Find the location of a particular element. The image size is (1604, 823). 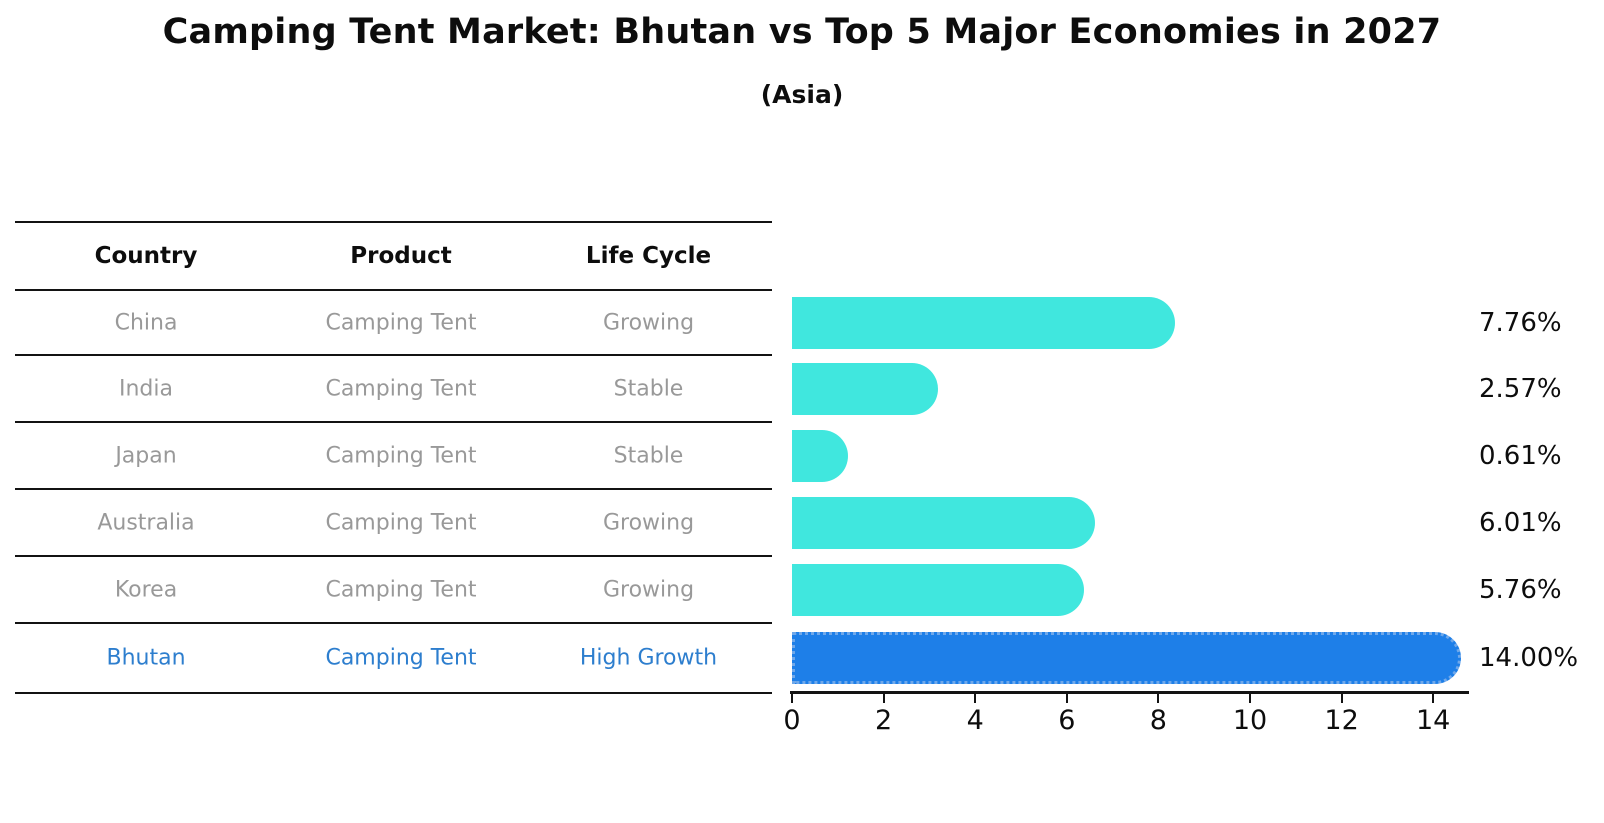

table-header-cell: Life Cycle is located at coordinates (648, 256).